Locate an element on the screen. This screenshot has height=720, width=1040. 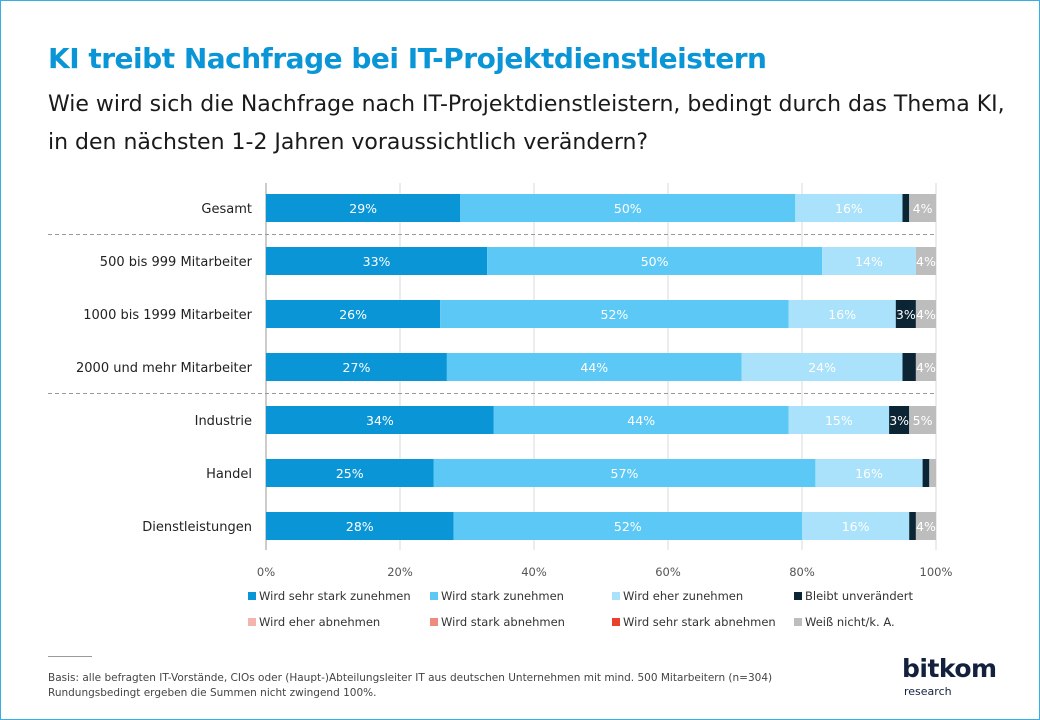
x-tick-label: 80% is located at coordinates (802, 572).